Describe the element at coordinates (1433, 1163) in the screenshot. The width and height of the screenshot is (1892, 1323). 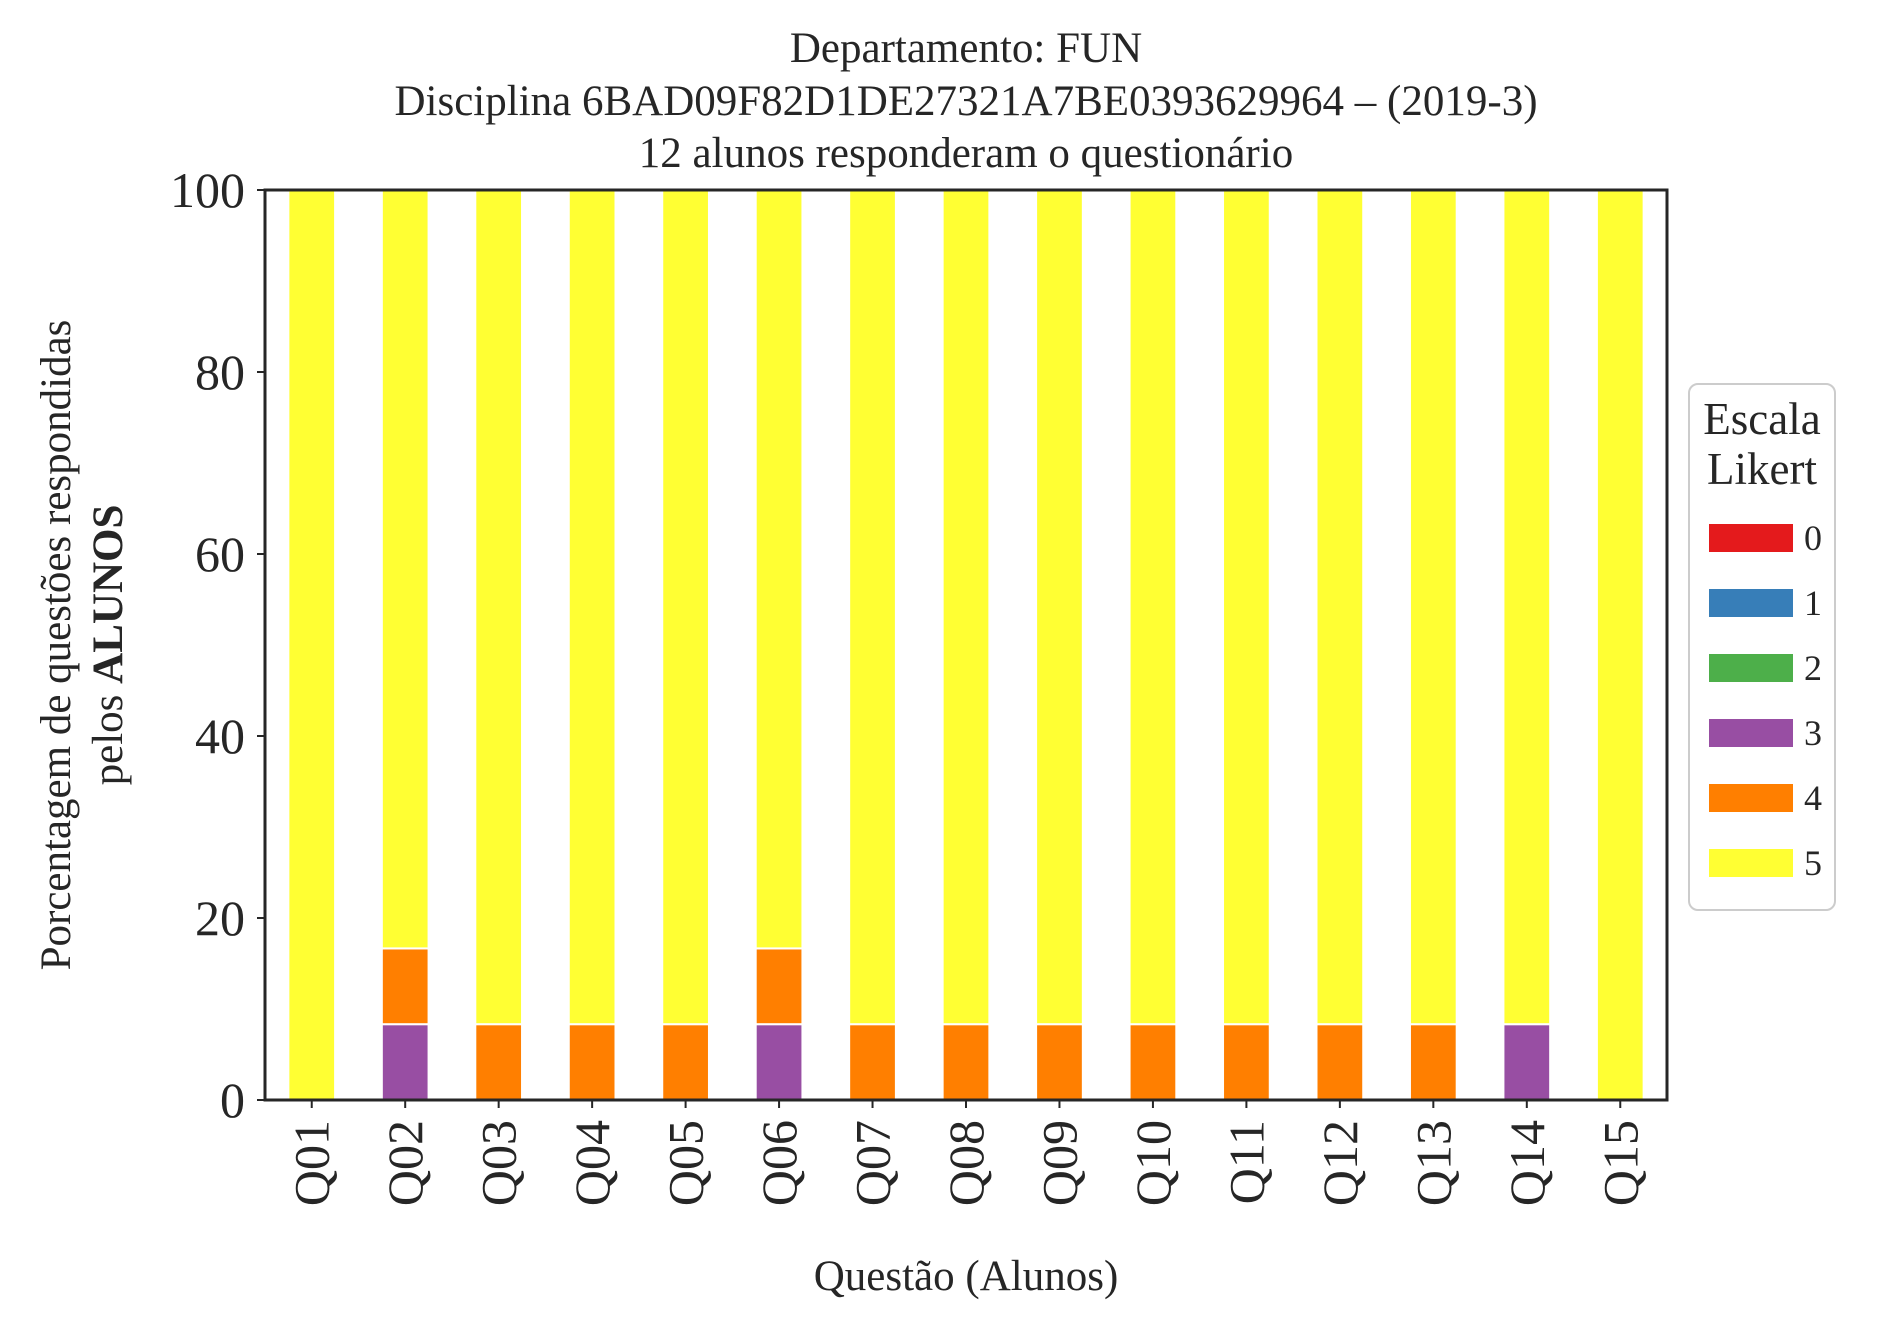
I see `x-tick-label: Q13` at that location.